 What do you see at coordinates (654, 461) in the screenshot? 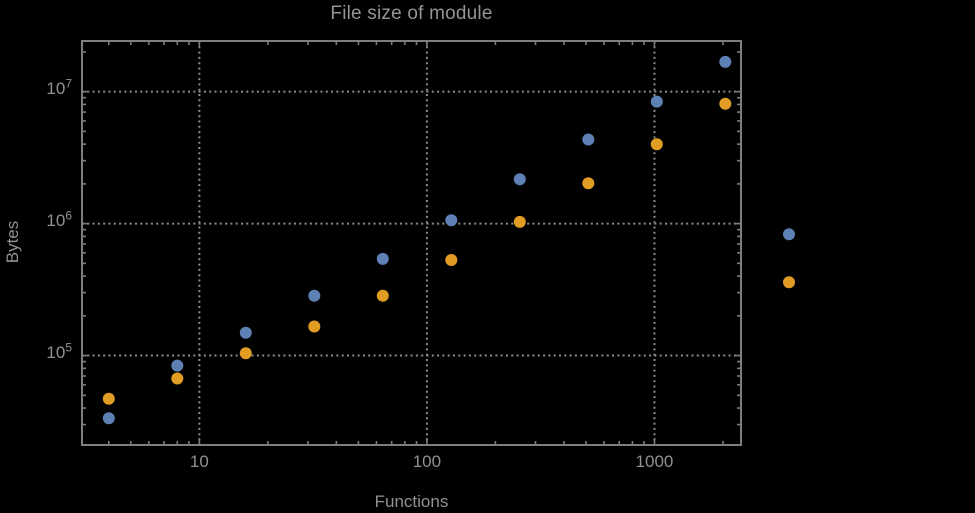
I see `x-tick-label: 1000` at bounding box center [654, 461].